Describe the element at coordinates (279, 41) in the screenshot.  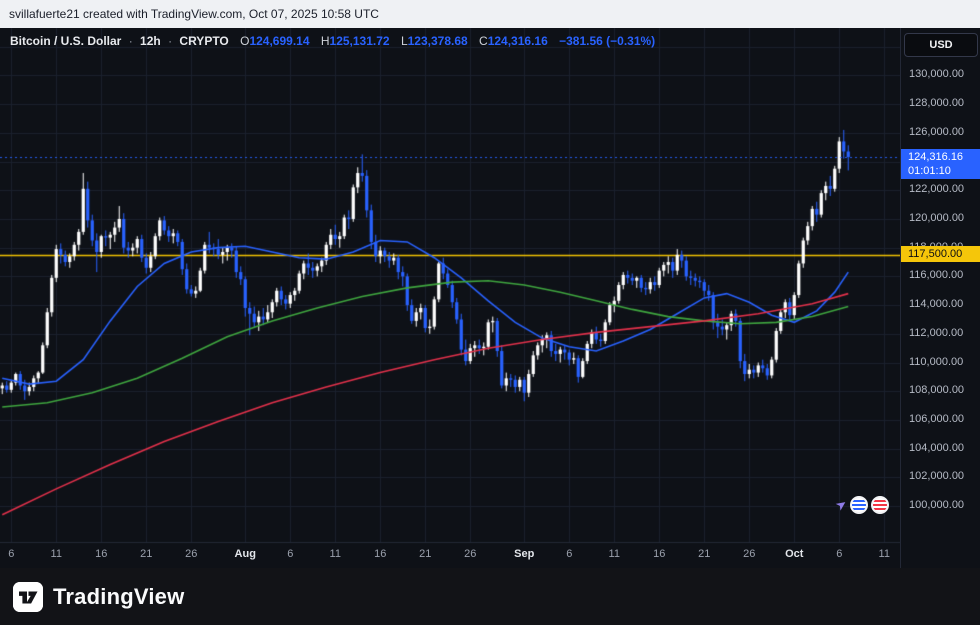
I see `open-value: 124,699.14` at that location.